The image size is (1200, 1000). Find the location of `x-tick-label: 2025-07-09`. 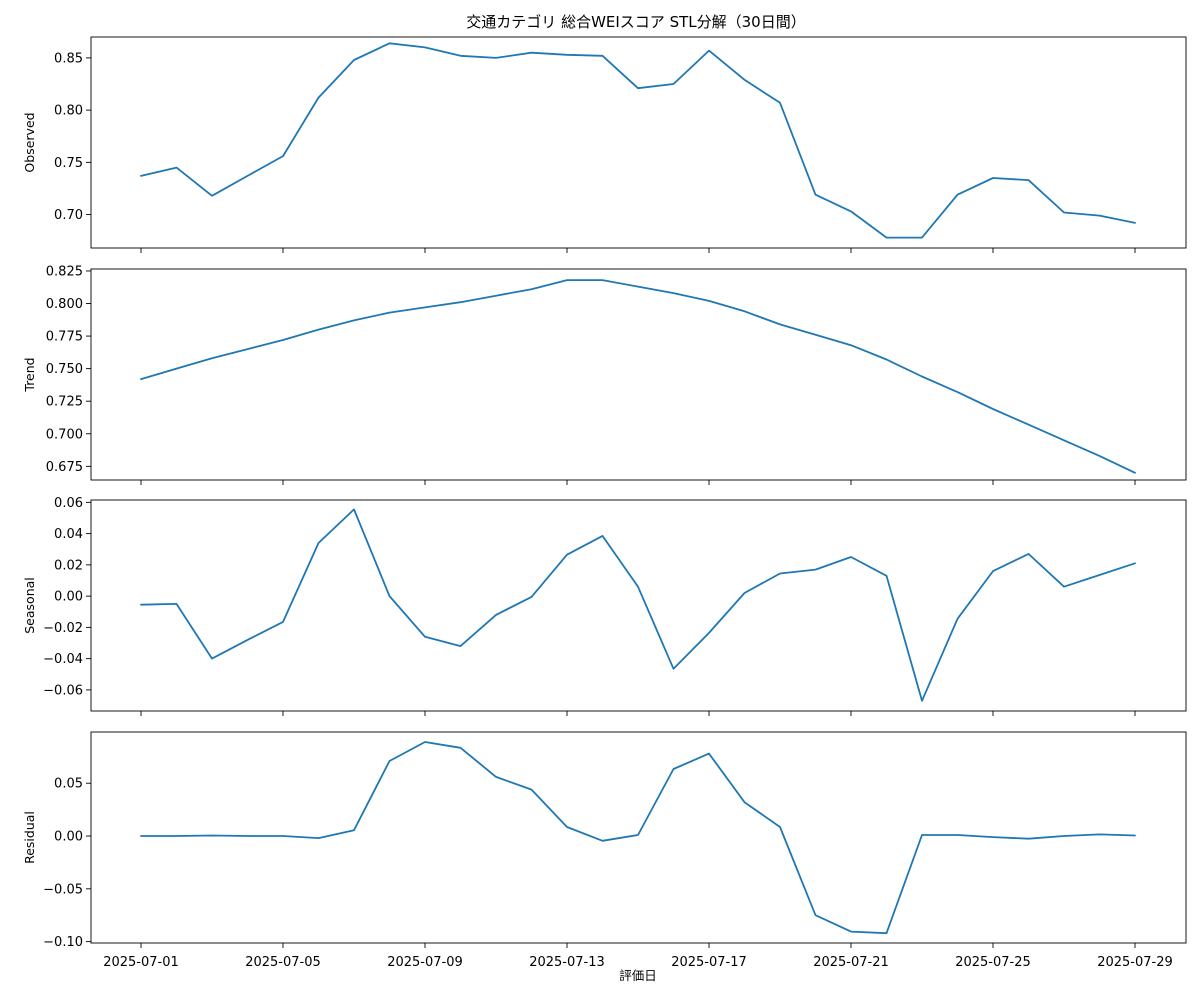

x-tick-label: 2025-07-09 is located at coordinates (425, 962).